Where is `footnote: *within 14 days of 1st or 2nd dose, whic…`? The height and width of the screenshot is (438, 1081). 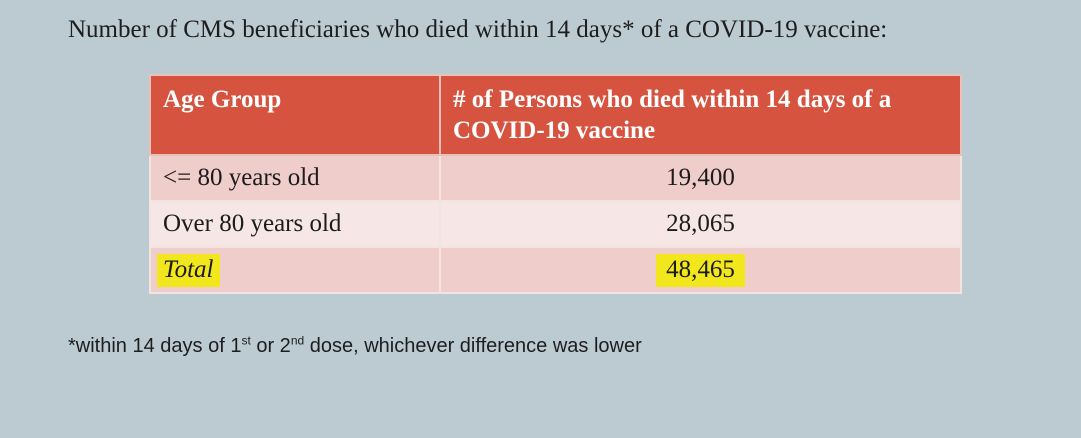 footnote: *within 14 days of 1st or 2nd dose, whic… is located at coordinates (355, 345).